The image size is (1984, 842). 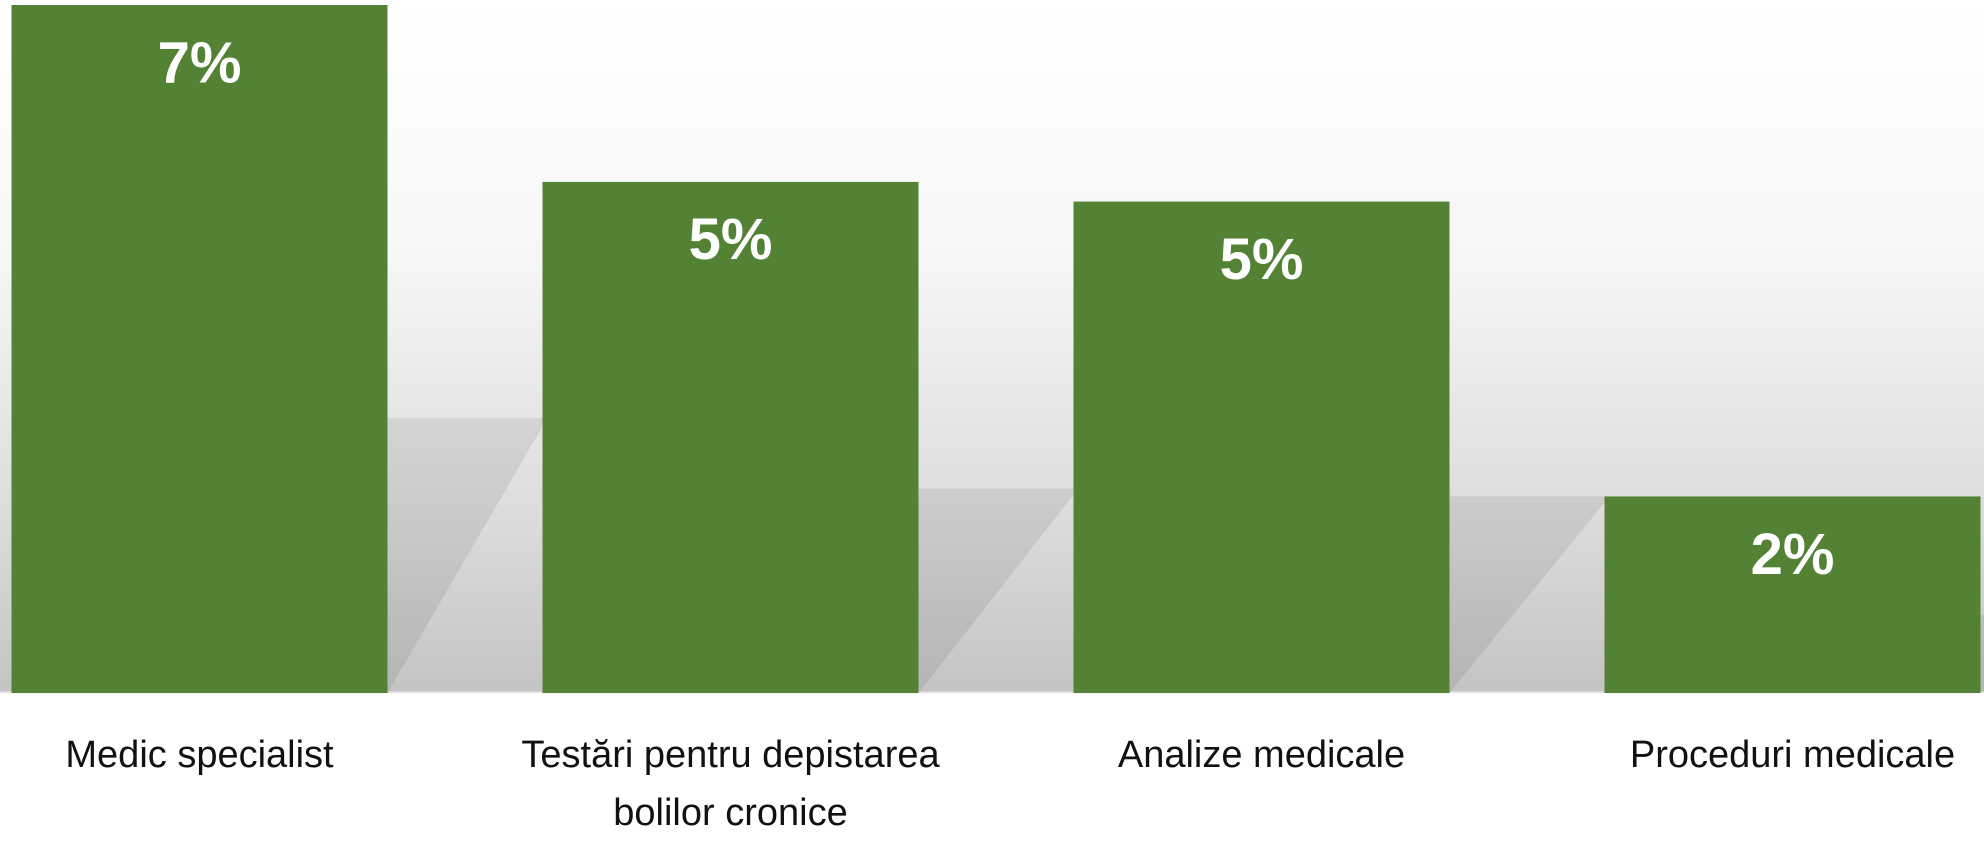 I want to click on data-label: 7%, so click(x=200, y=62).